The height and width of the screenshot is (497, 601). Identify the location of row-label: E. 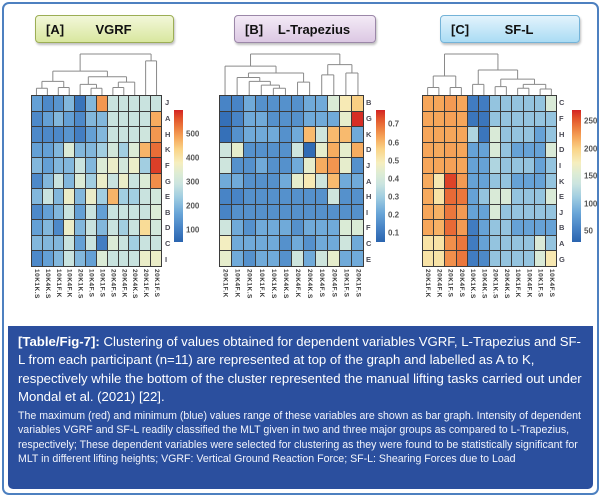
(369, 259).